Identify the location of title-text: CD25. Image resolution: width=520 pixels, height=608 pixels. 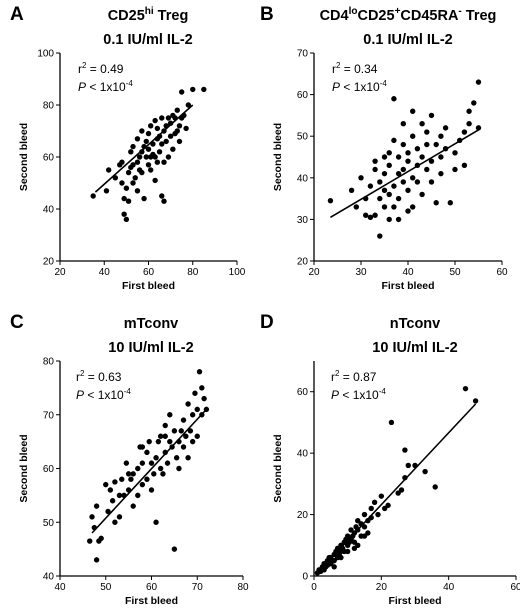
(375, 16).